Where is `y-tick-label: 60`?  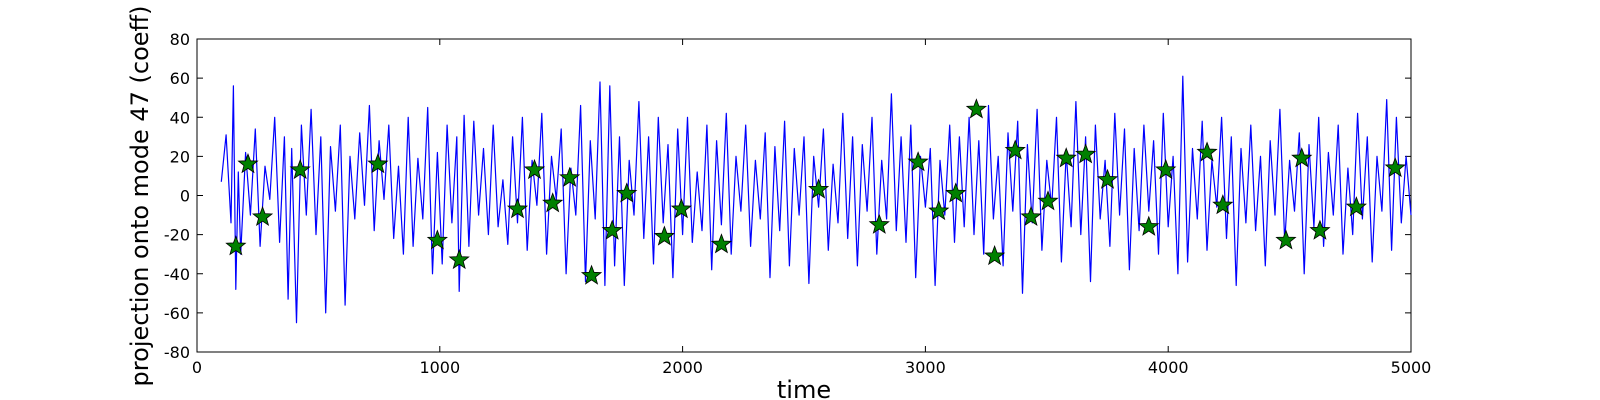
y-tick-label: 60 is located at coordinates (180, 78).